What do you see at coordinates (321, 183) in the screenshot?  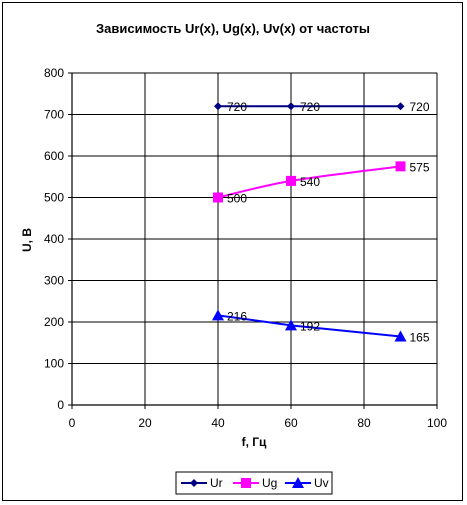 I see `series-ug: 500 540 575` at bounding box center [321, 183].